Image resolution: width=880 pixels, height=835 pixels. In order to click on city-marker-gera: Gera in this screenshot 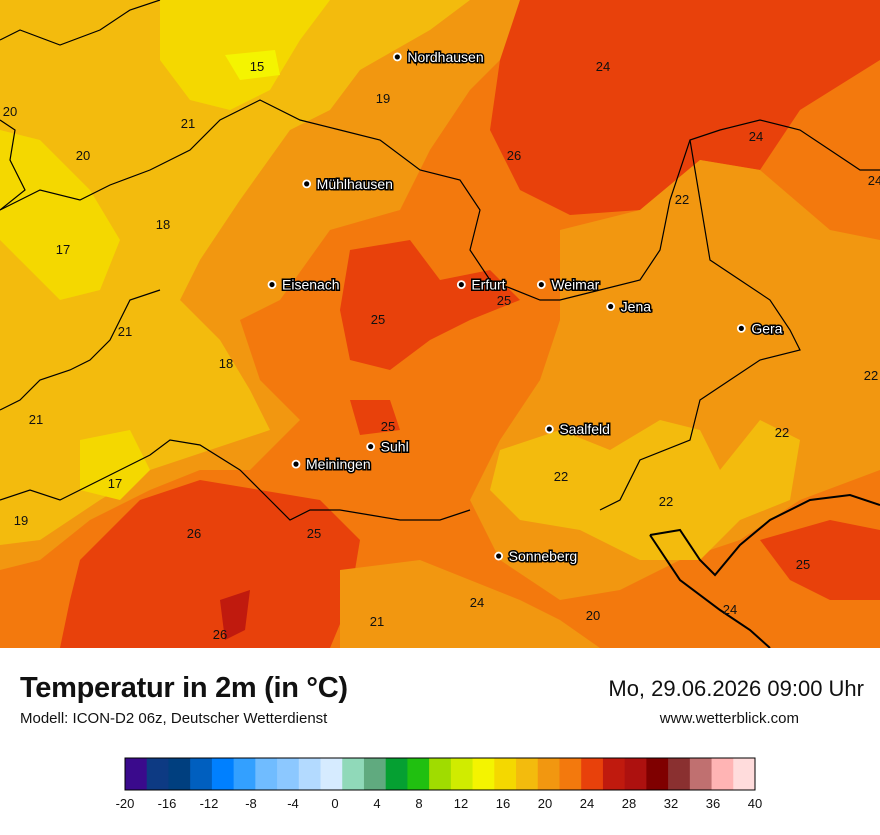, I will do `click(760, 328)`.